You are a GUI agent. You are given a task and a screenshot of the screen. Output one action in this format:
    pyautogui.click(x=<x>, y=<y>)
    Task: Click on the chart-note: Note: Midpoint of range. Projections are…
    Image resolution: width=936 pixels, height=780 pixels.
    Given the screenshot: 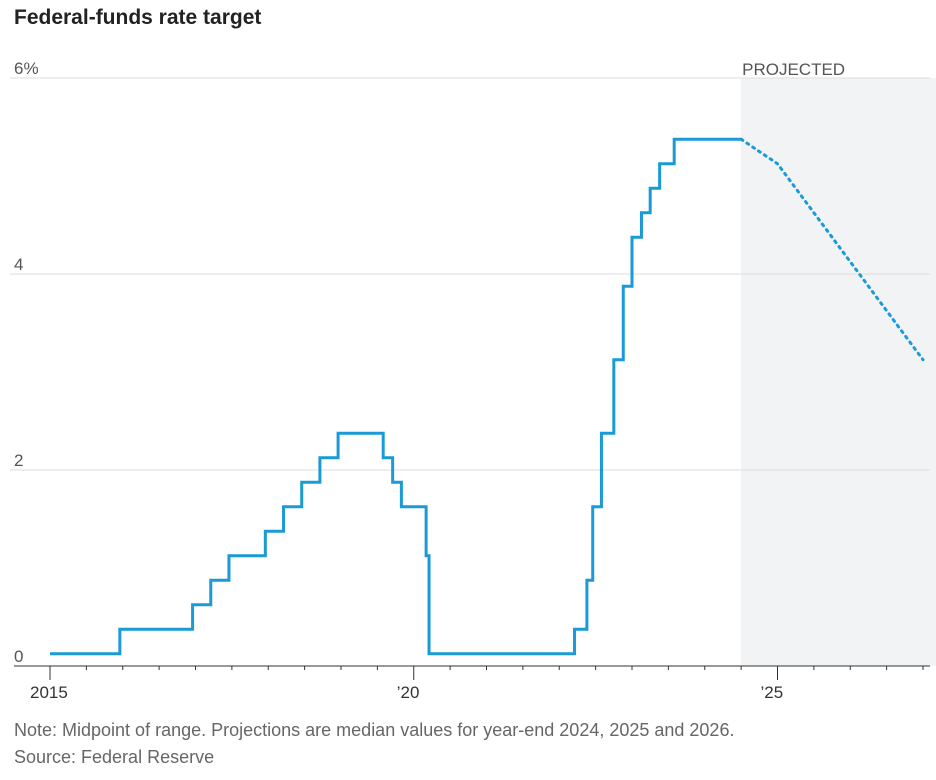 What is the action you would take?
    pyautogui.click(x=374, y=730)
    